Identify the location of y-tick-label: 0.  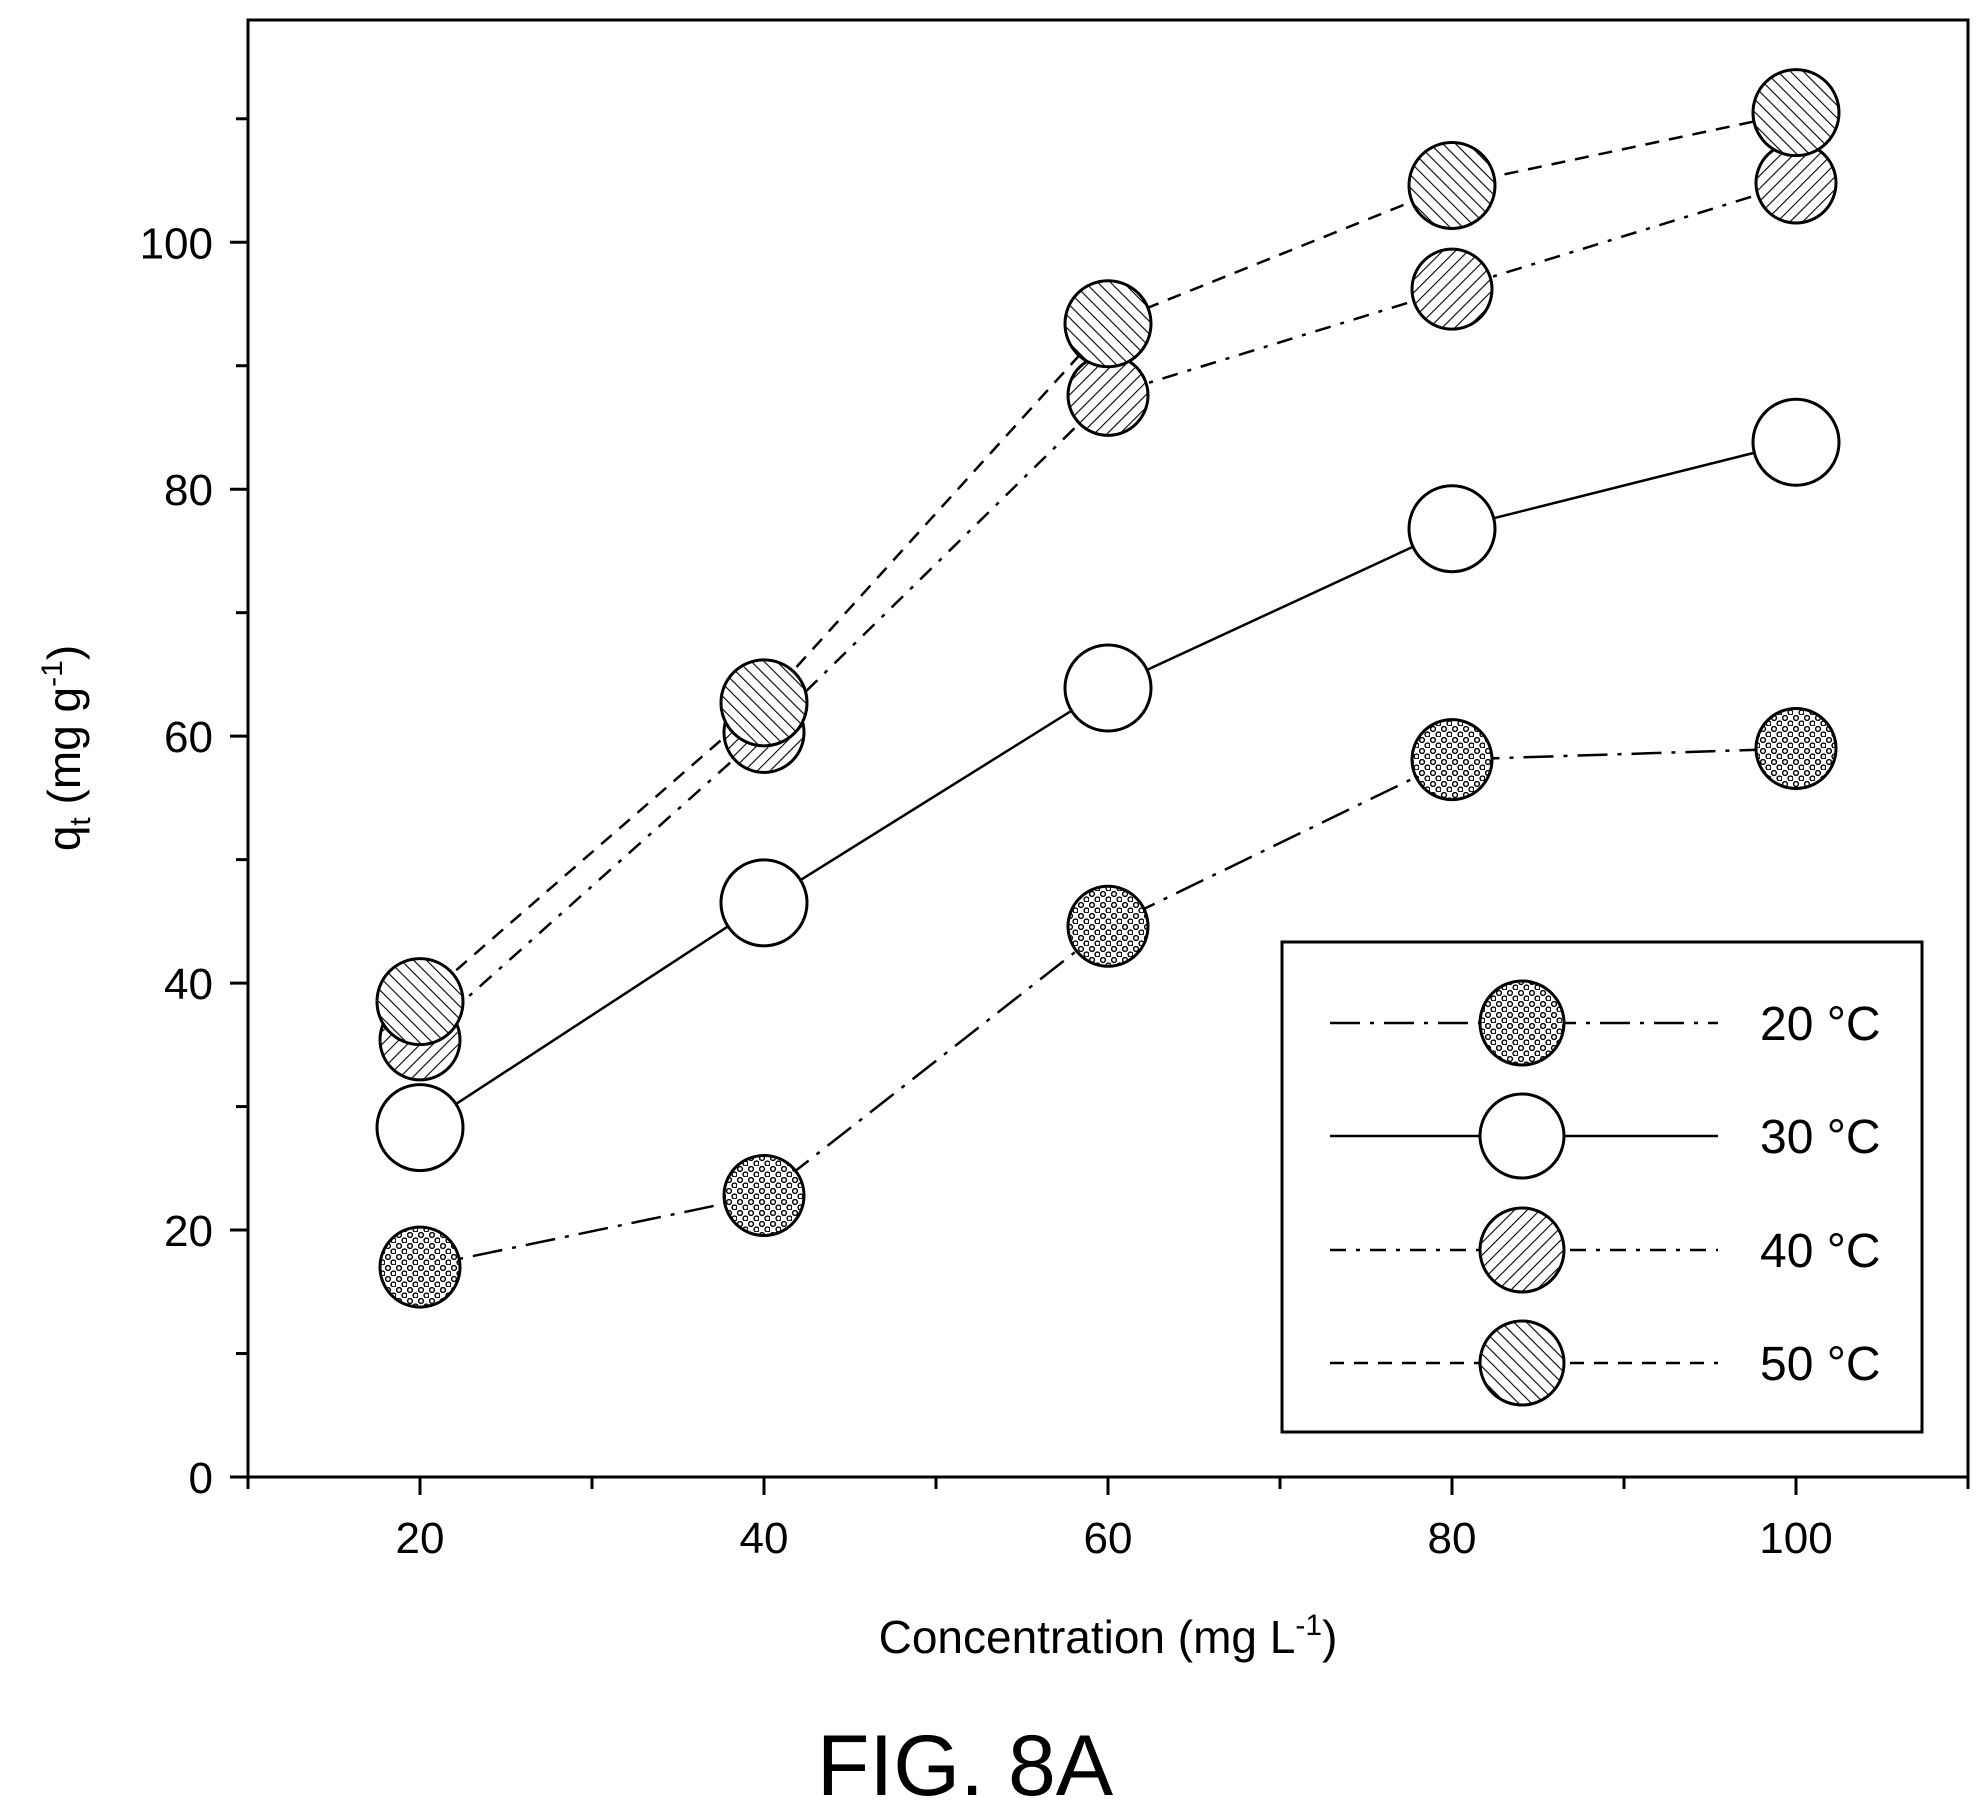
(201, 1478).